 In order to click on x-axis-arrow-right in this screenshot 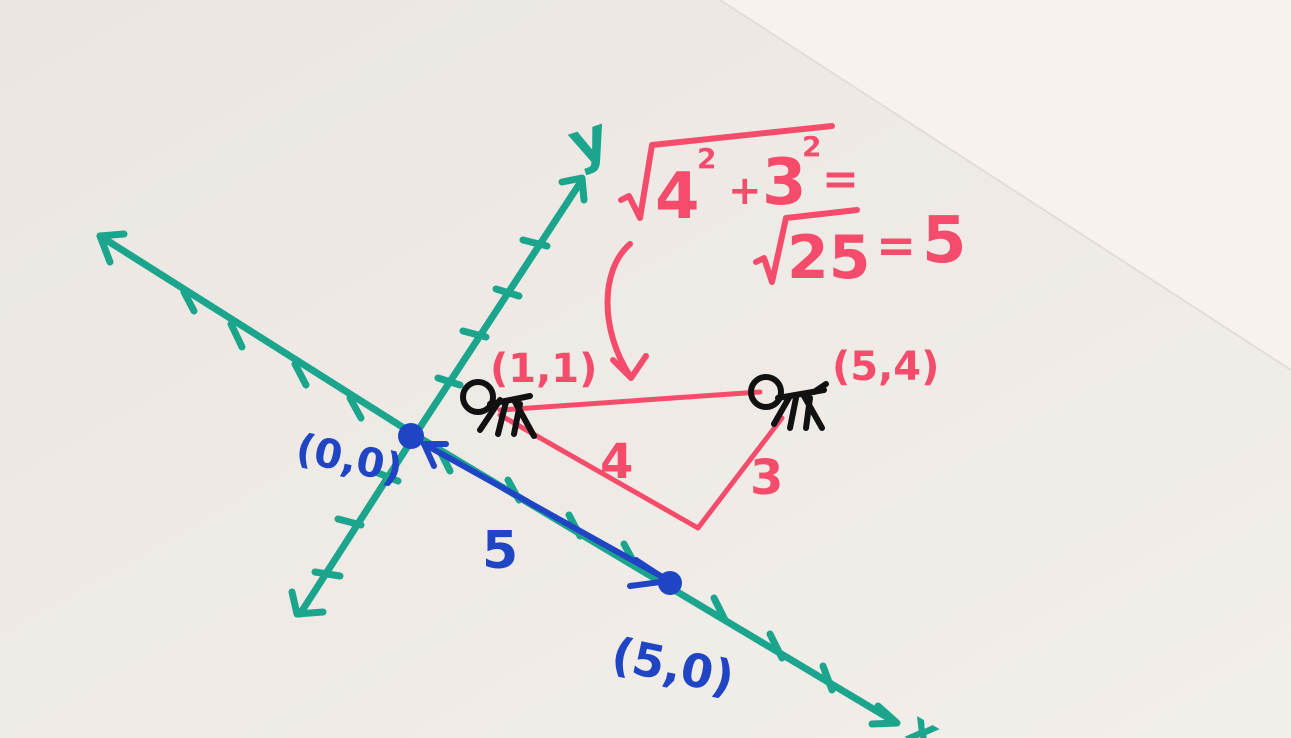, I will do `click(884, 715)`.